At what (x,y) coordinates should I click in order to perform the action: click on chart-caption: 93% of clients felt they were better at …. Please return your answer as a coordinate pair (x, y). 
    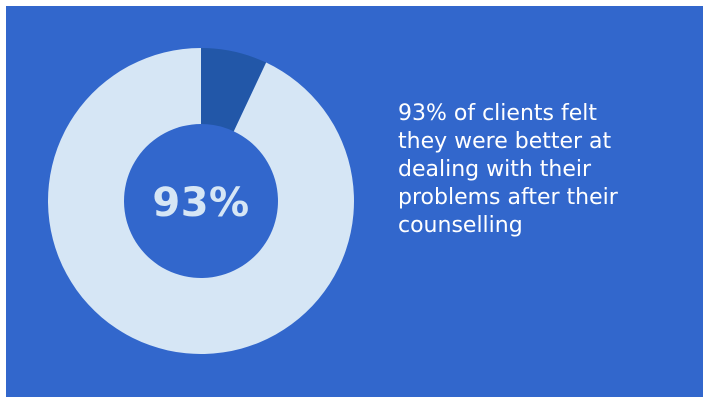
    Looking at the image, I should click on (508, 169).